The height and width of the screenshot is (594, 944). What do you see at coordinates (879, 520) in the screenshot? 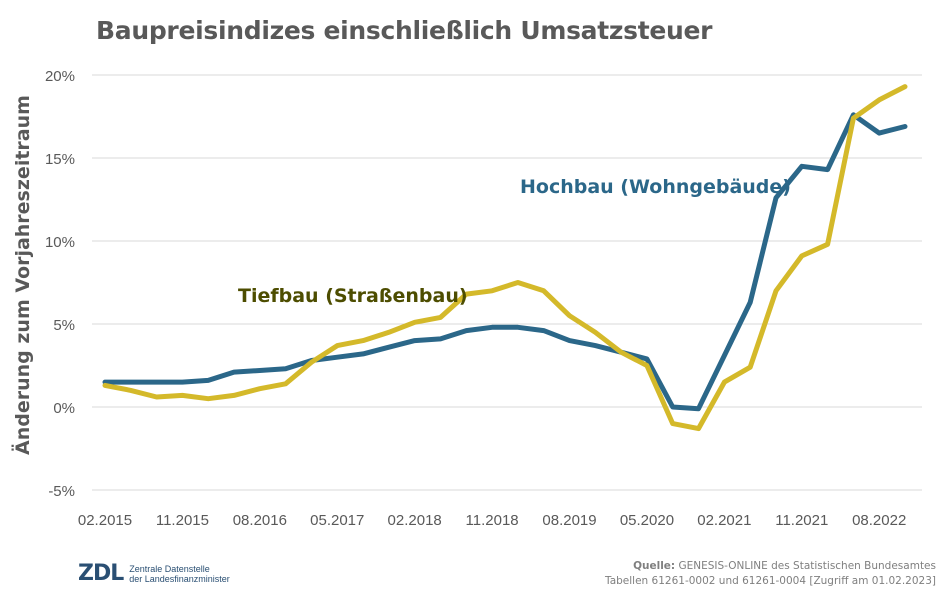
I see `x-tick-label: 08.2022` at bounding box center [879, 520].